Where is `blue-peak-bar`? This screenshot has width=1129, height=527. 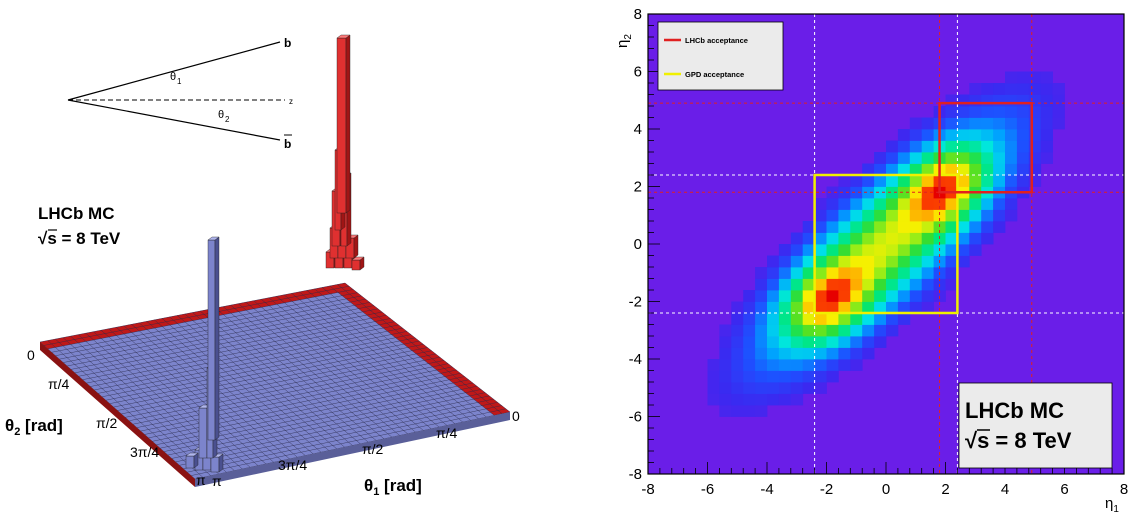
blue-peak-bar is located at coordinates (203, 433).